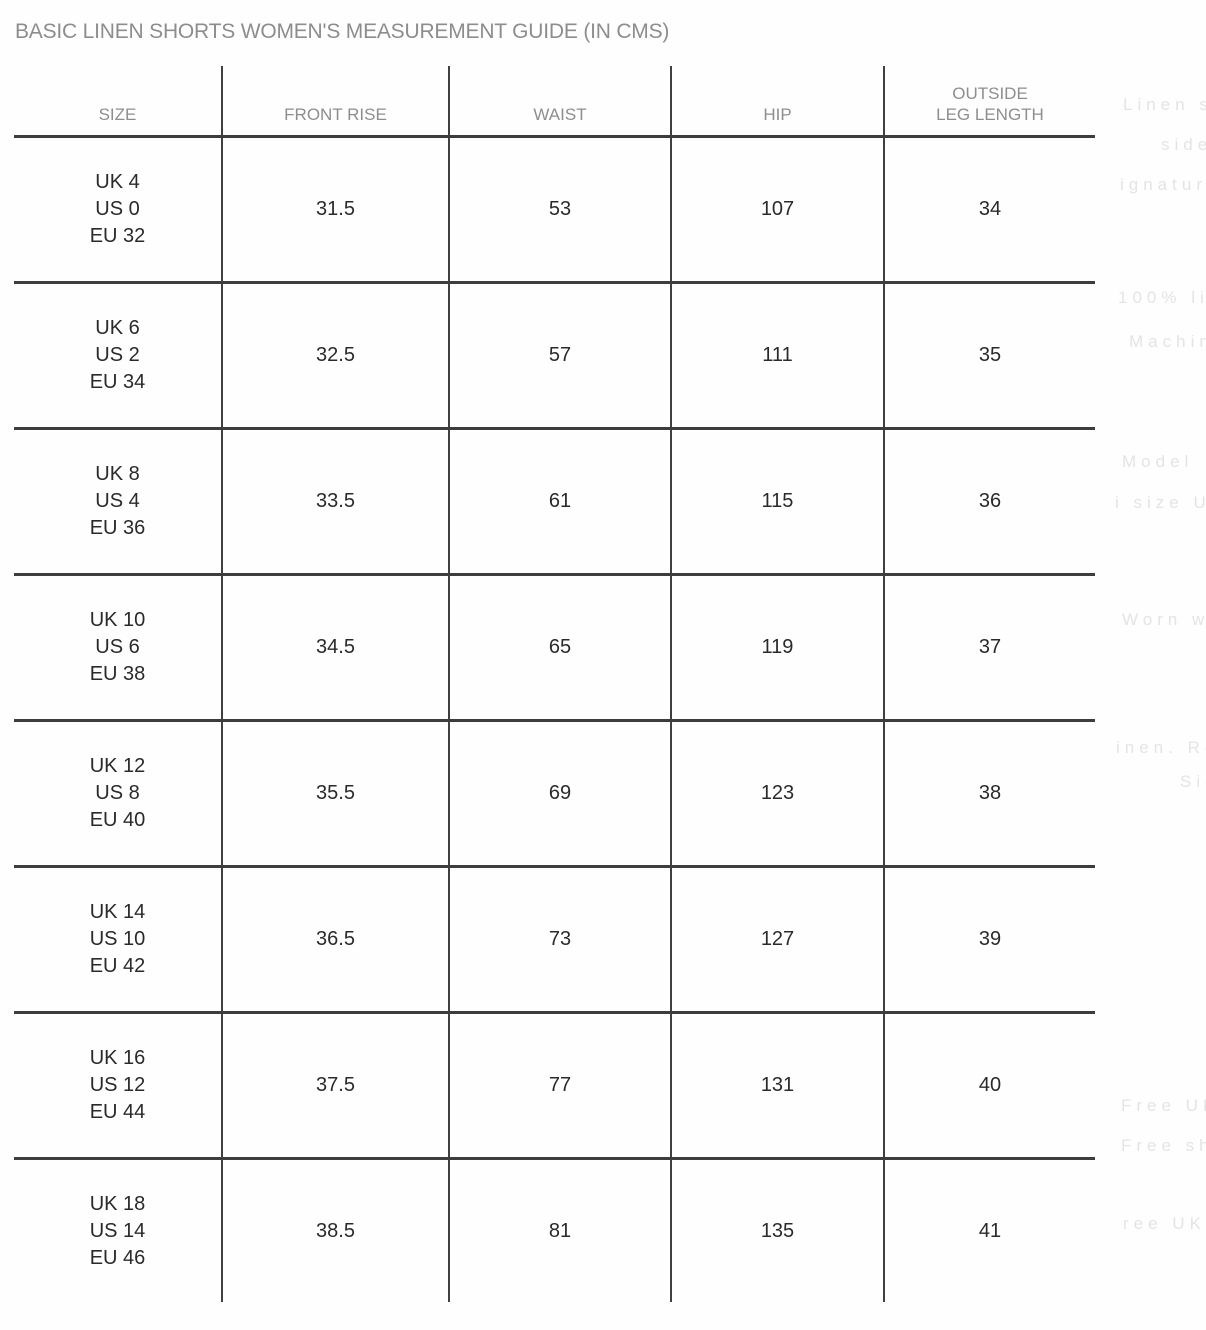 This screenshot has height=1330, width=1206. Describe the element at coordinates (117, 182) in the screenshot. I see `size-uk: UK 4` at that location.